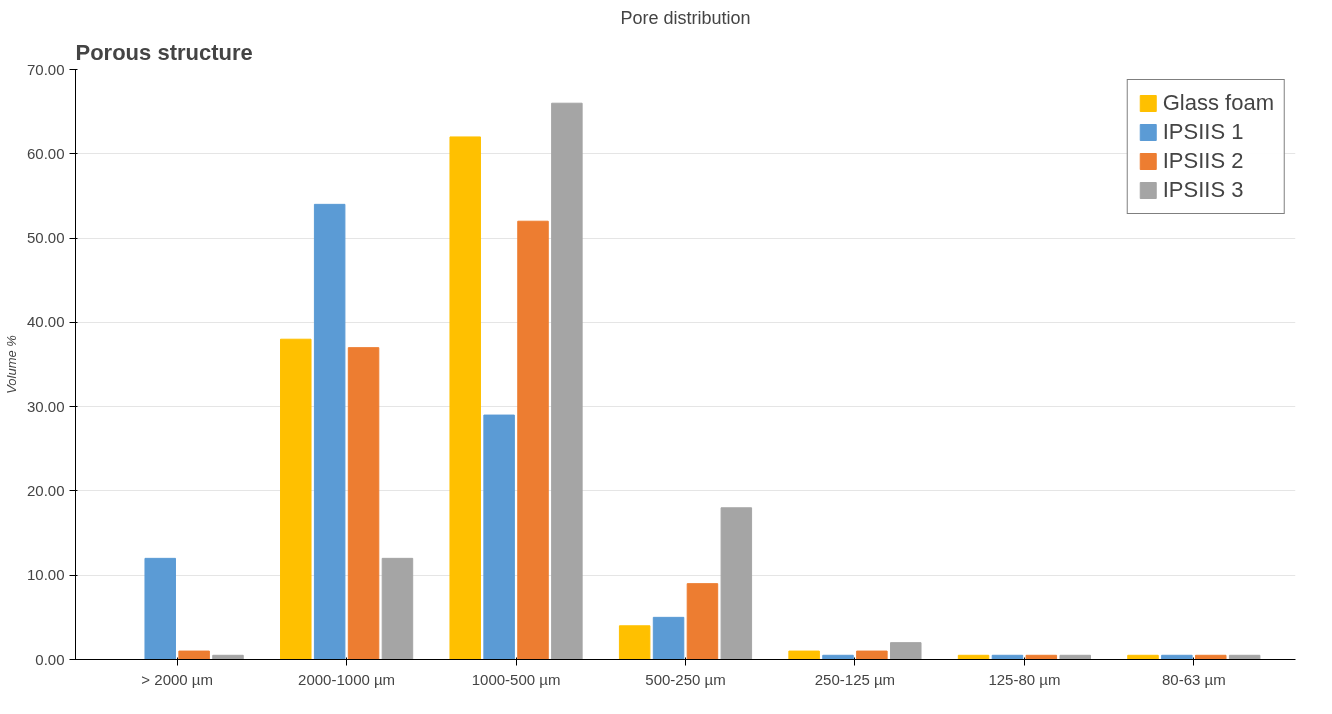  What do you see at coordinates (45, 238) in the screenshot?
I see `y-tick-label: 50.00` at bounding box center [45, 238].